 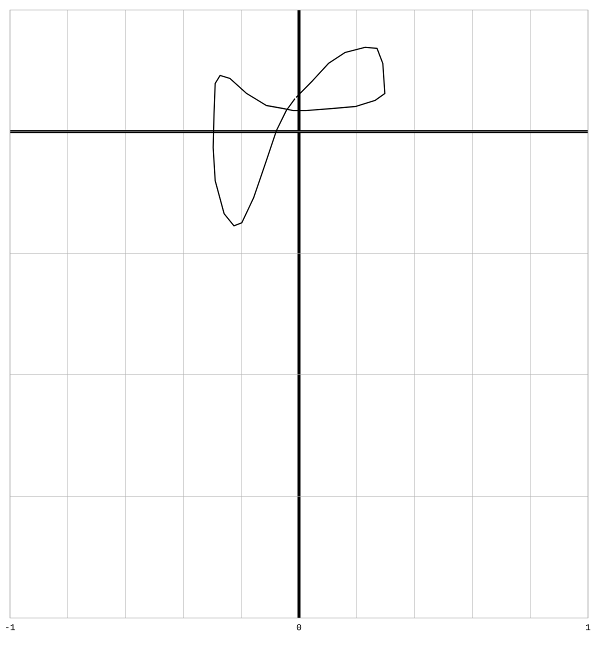 I want to click on x-tick-label: -1, so click(x=10, y=627).